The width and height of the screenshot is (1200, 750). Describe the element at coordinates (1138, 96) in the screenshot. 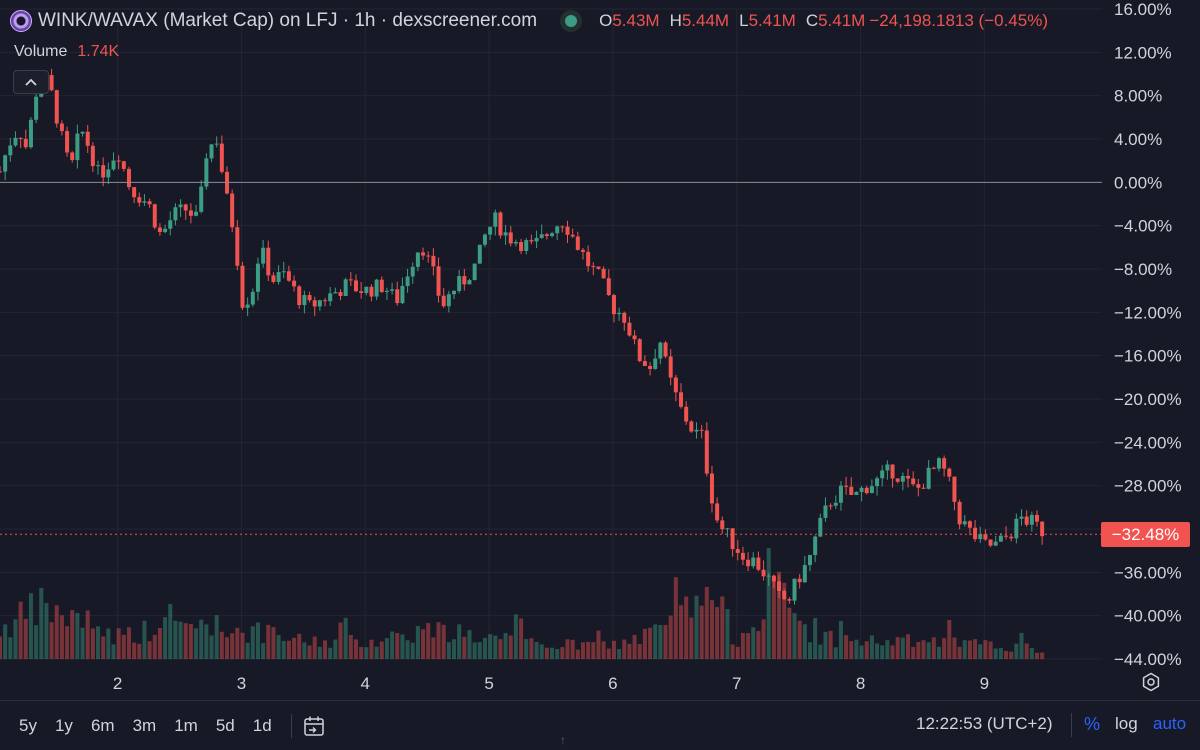

I see `y-tick-label: 8.00%` at that location.